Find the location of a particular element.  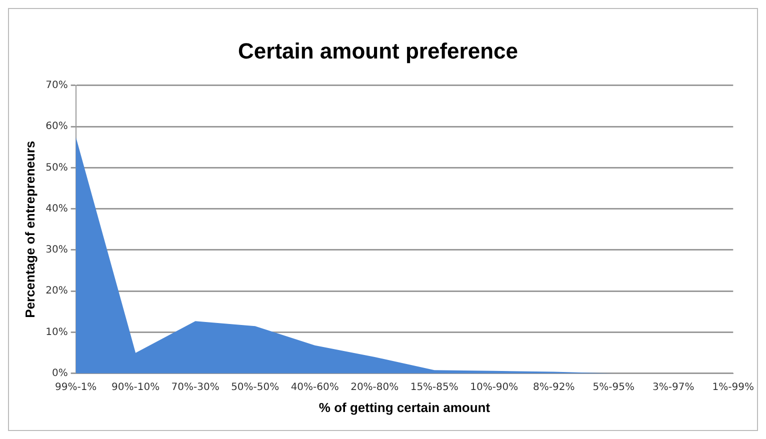

x-tick-label: 90%-10% is located at coordinates (136, 387).